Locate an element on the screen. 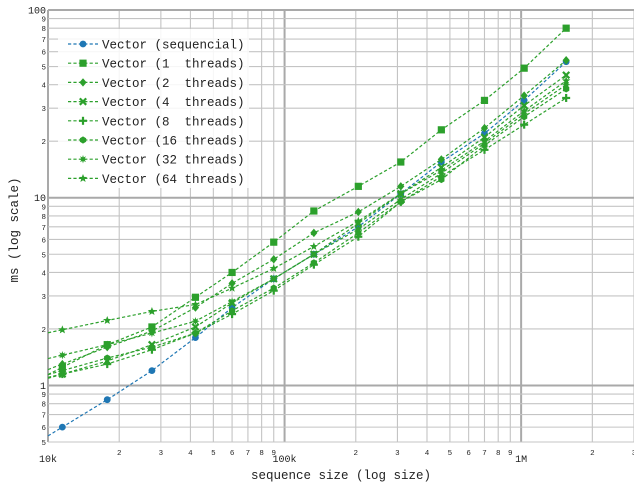 Image resolution: width=634 pixels, height=486 pixels. legend-item: Vector (sequencial) is located at coordinates (156, 46).